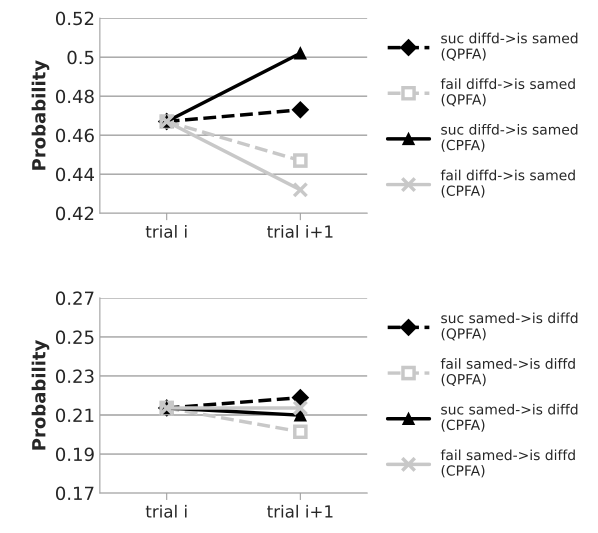 The height and width of the screenshot is (533, 598). What do you see at coordinates (509, 418) in the screenshot?
I see `legend-label: suc samed->is diffd (CPFA)` at bounding box center [509, 418].